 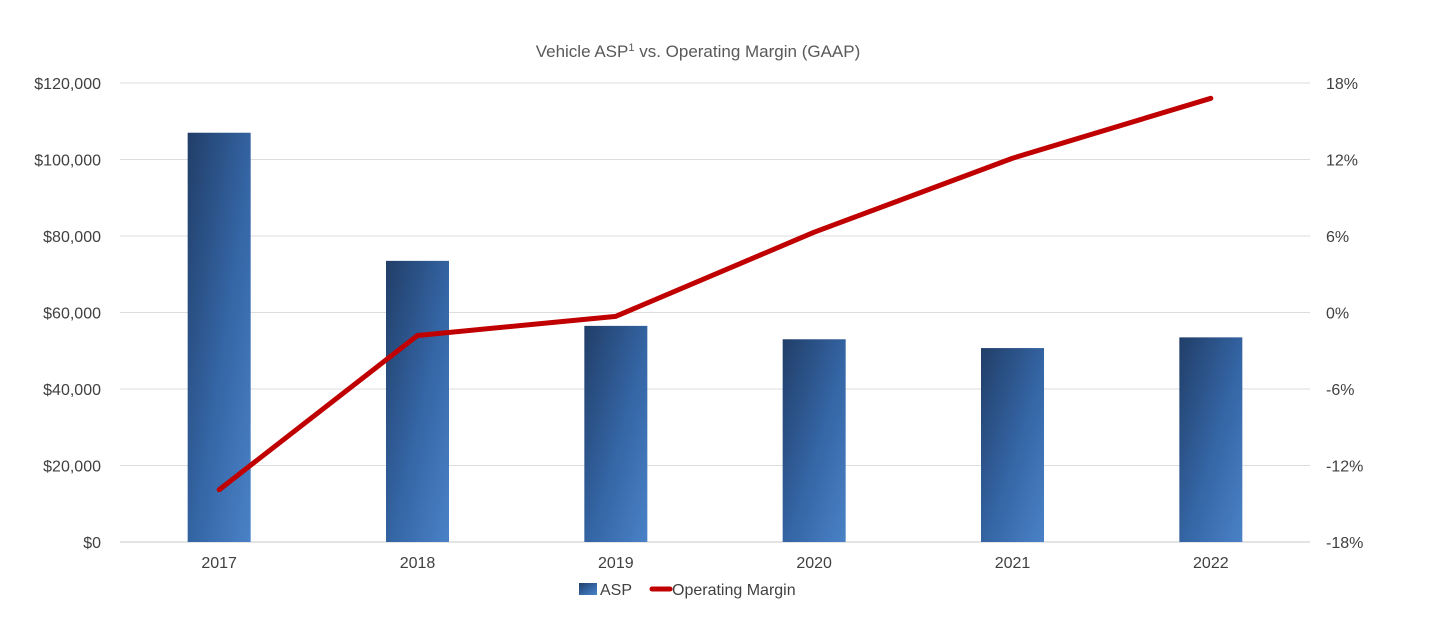 What do you see at coordinates (417, 401) in the screenshot?
I see `bar-asp-2018` at bounding box center [417, 401].